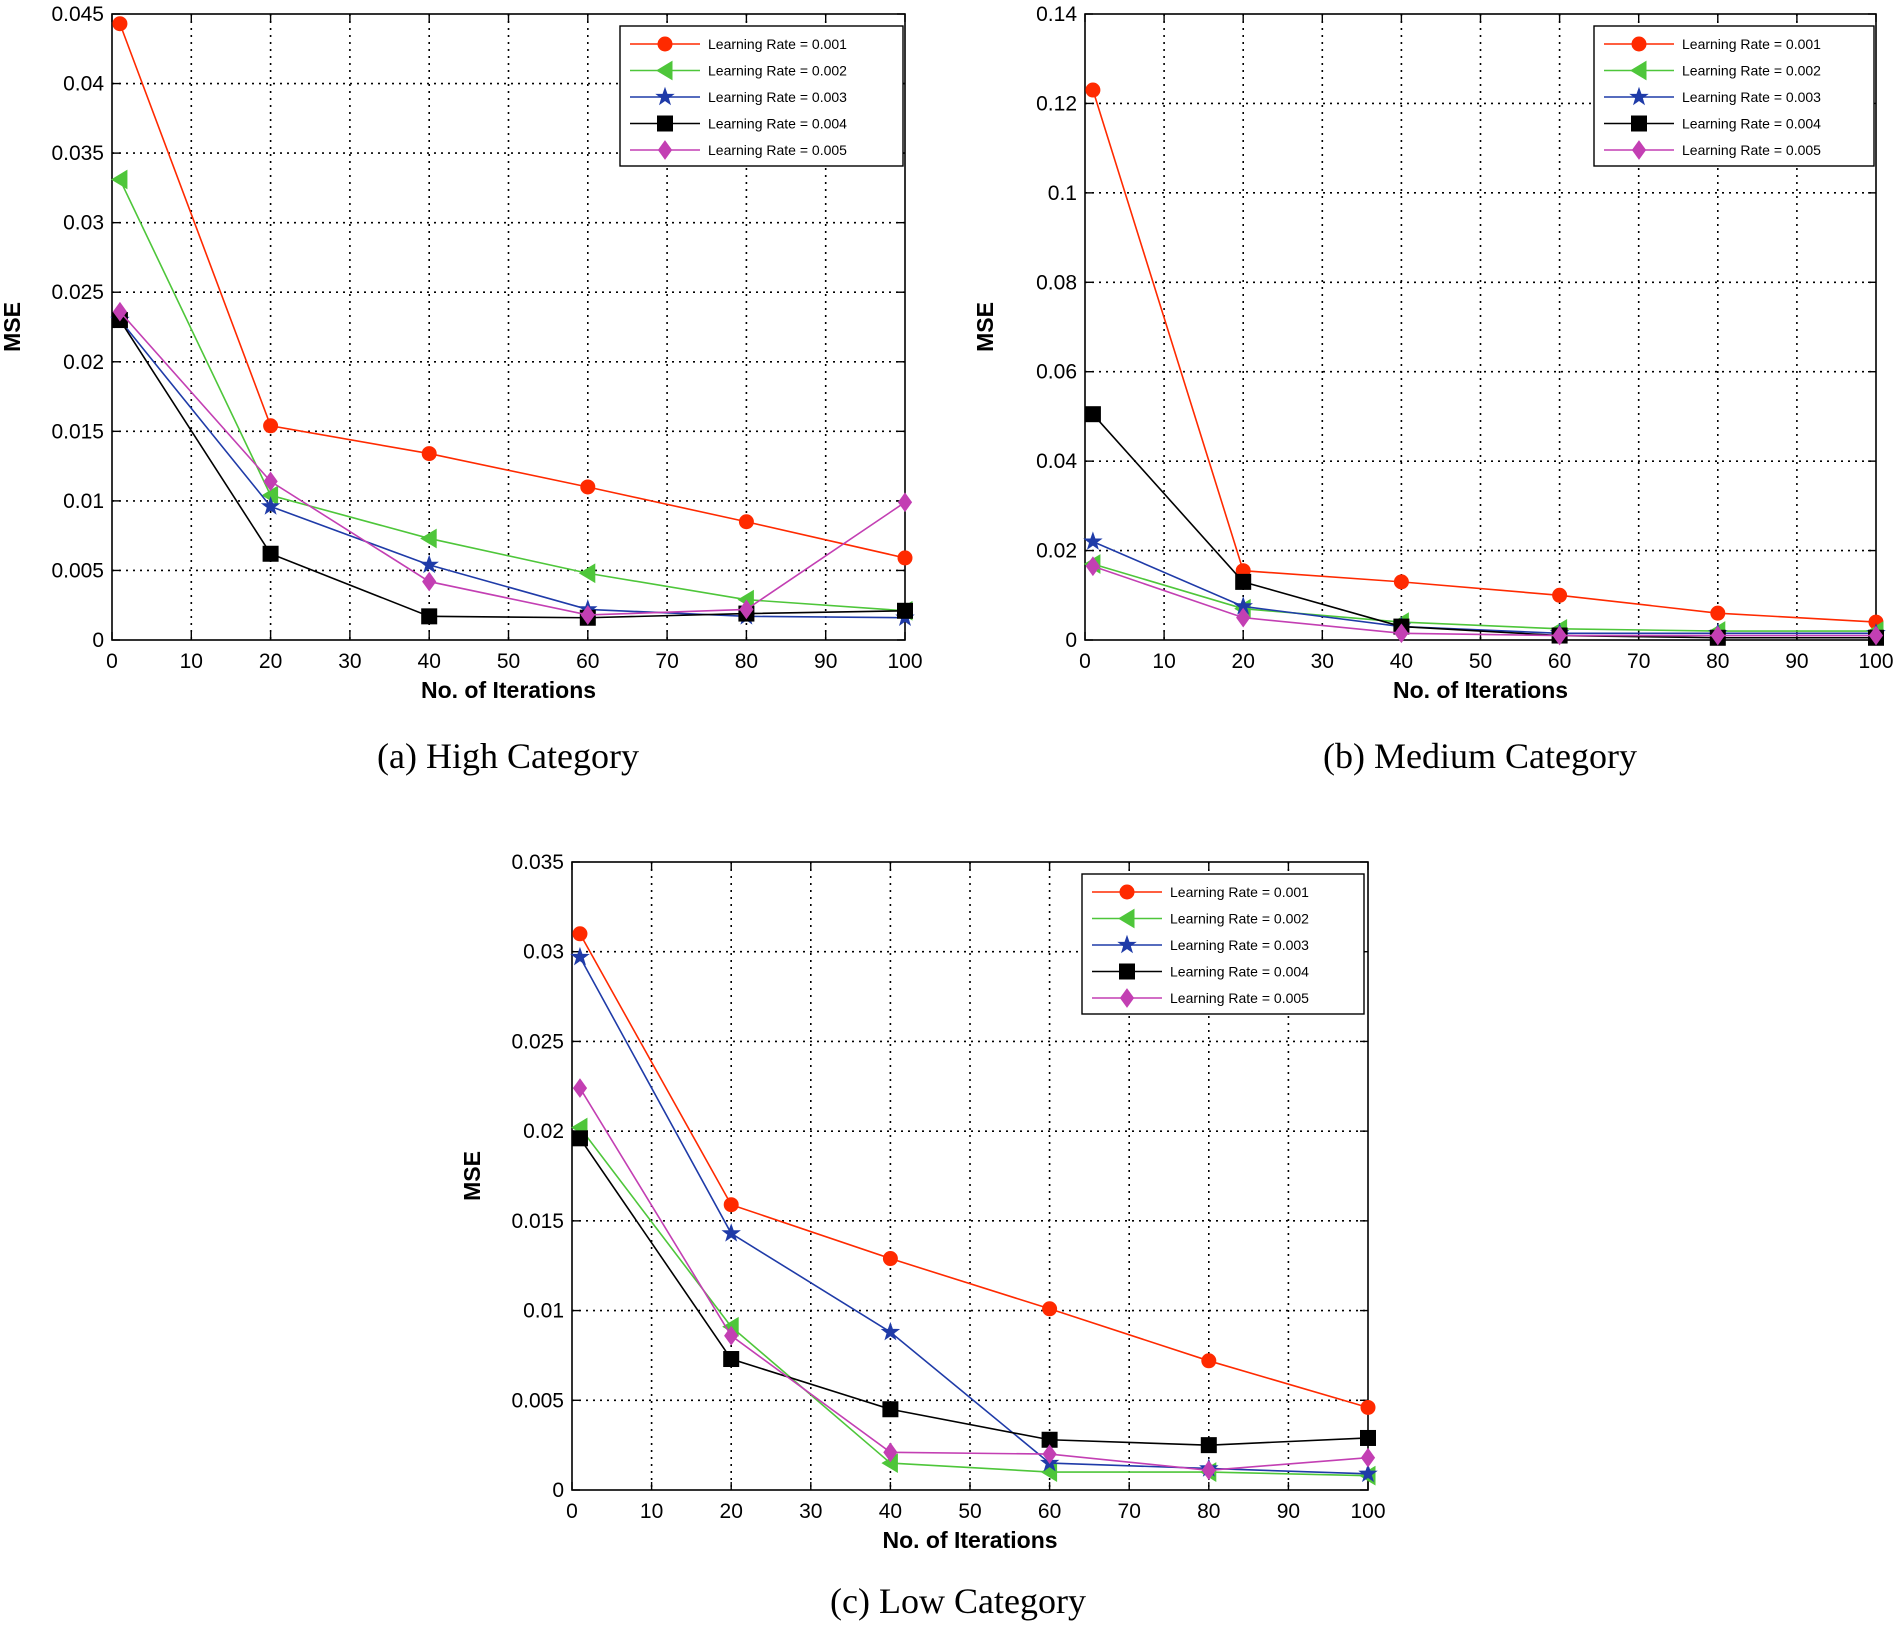 The image size is (1900, 1628). What do you see at coordinates (1638, 661) in the screenshot?
I see `x-tick-label: 70` at bounding box center [1638, 661].